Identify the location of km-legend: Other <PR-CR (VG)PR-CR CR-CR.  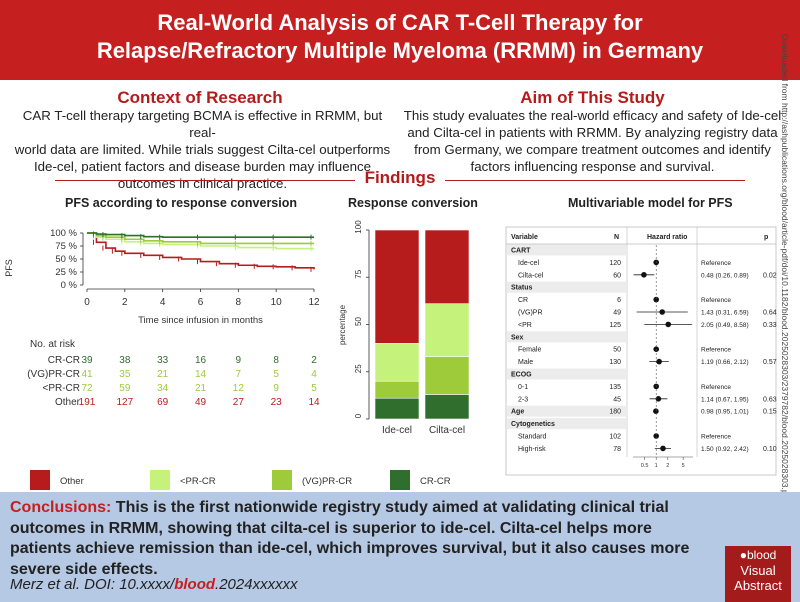
(242, 485).